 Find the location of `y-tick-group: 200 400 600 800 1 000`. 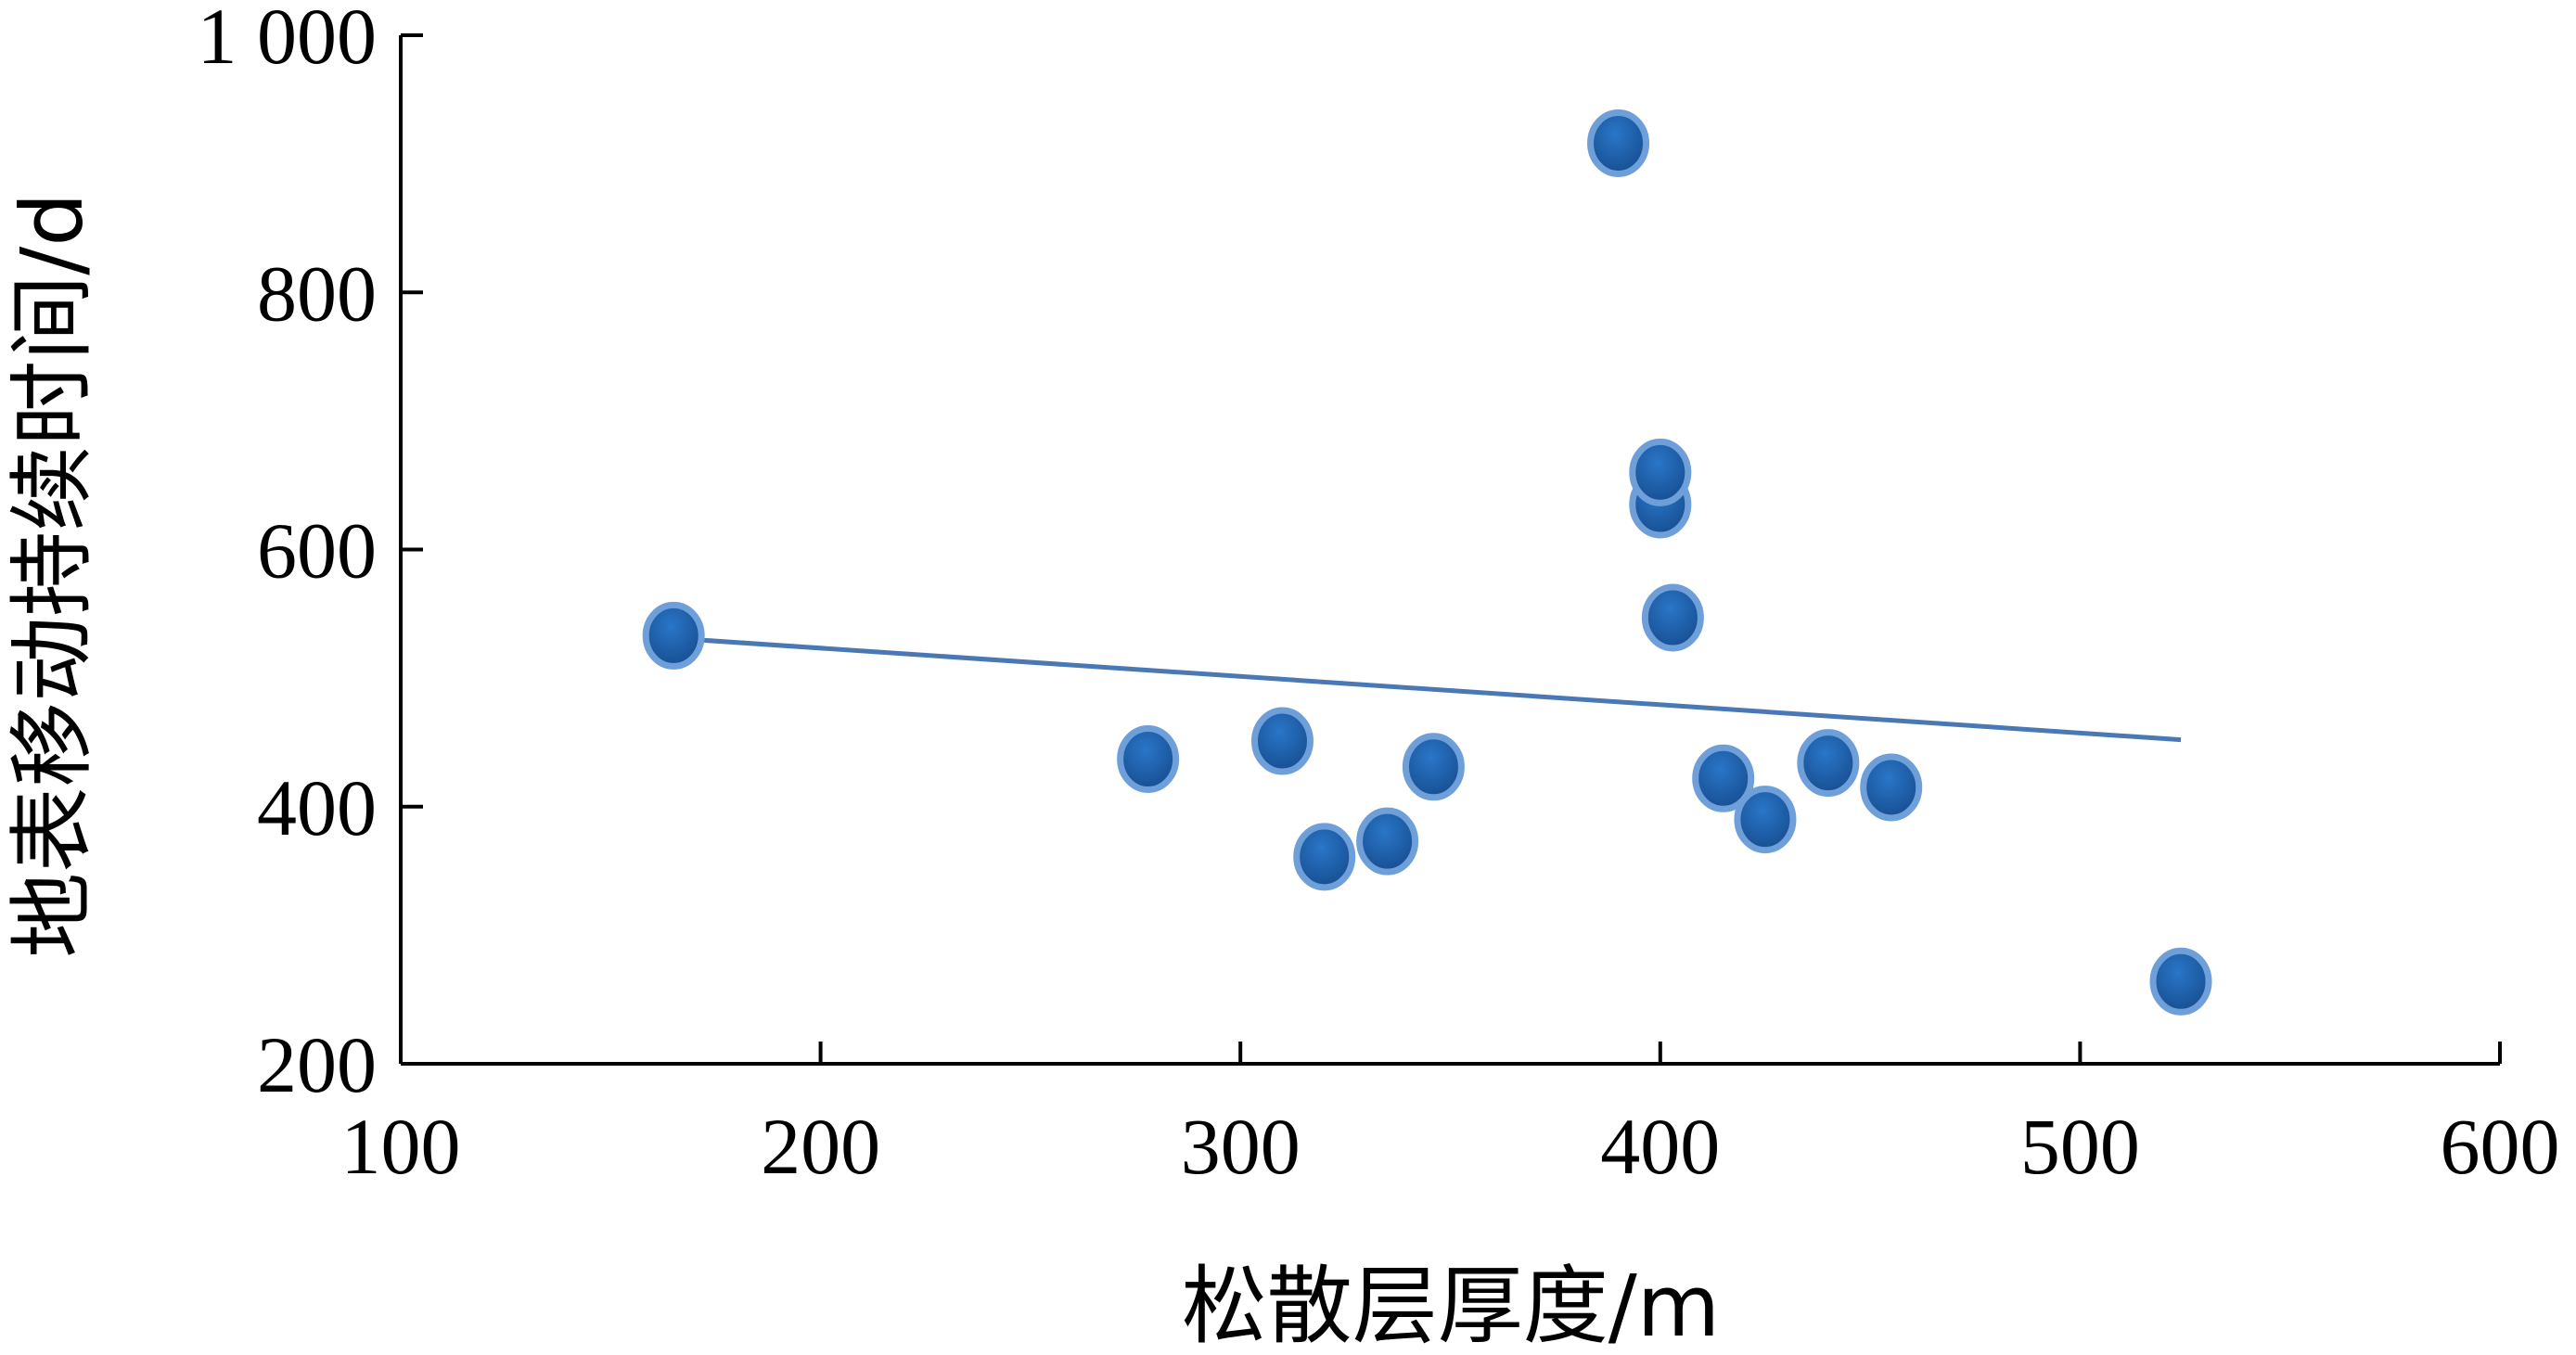

y-tick-group: 200 400 600 800 1 000 is located at coordinates (310, 554).